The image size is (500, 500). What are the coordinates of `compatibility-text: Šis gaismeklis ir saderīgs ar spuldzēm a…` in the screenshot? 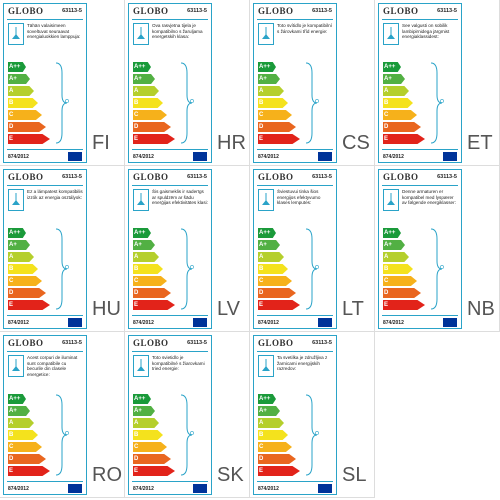 It's located at (180, 197).